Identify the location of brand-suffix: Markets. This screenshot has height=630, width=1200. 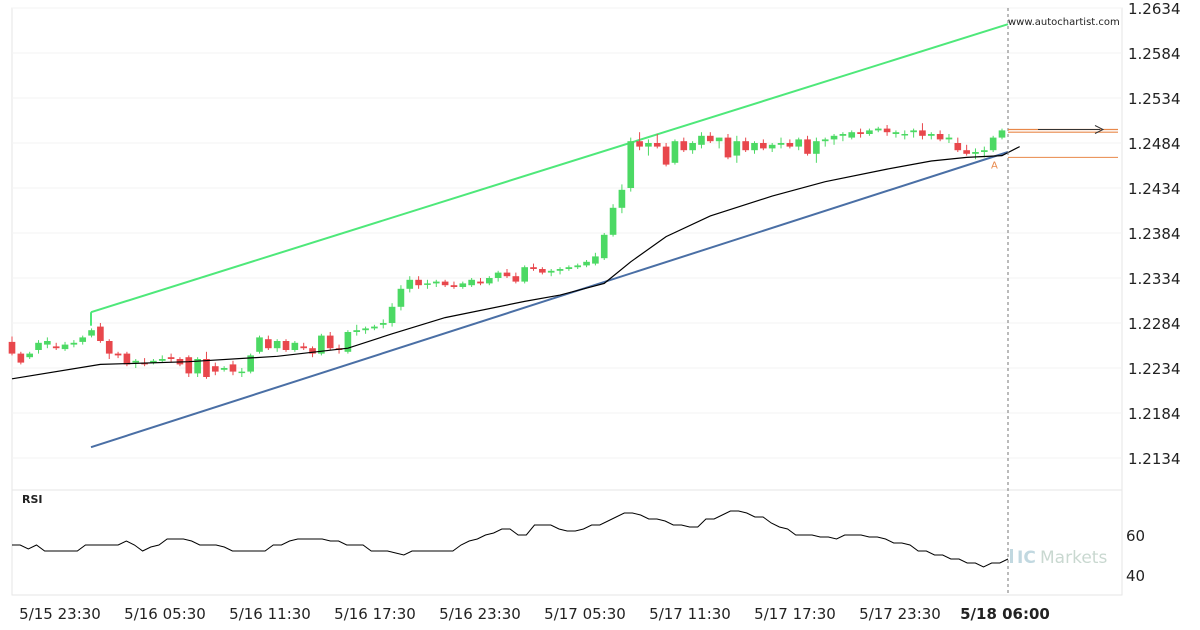
(1073, 558).